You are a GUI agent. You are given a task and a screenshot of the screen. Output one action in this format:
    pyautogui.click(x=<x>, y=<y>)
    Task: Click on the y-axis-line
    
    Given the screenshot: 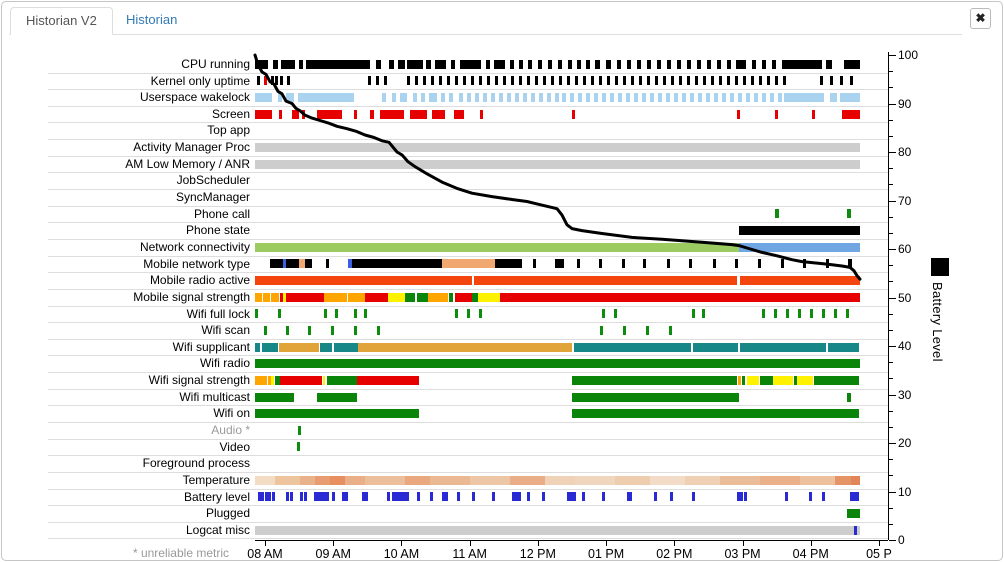 What is the action you would take?
    pyautogui.click(x=888, y=296)
    